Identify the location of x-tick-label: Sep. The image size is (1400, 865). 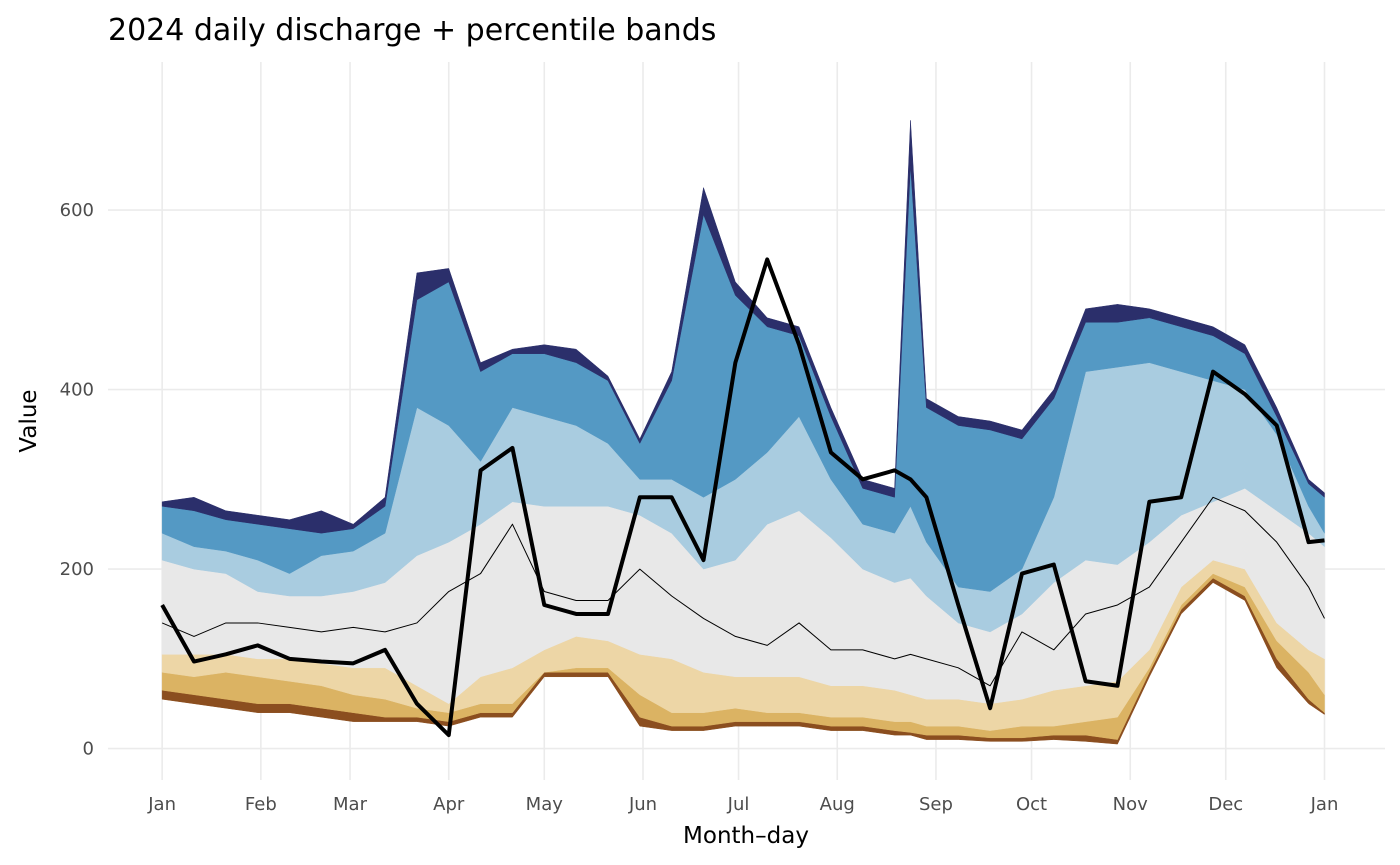
(936, 804).